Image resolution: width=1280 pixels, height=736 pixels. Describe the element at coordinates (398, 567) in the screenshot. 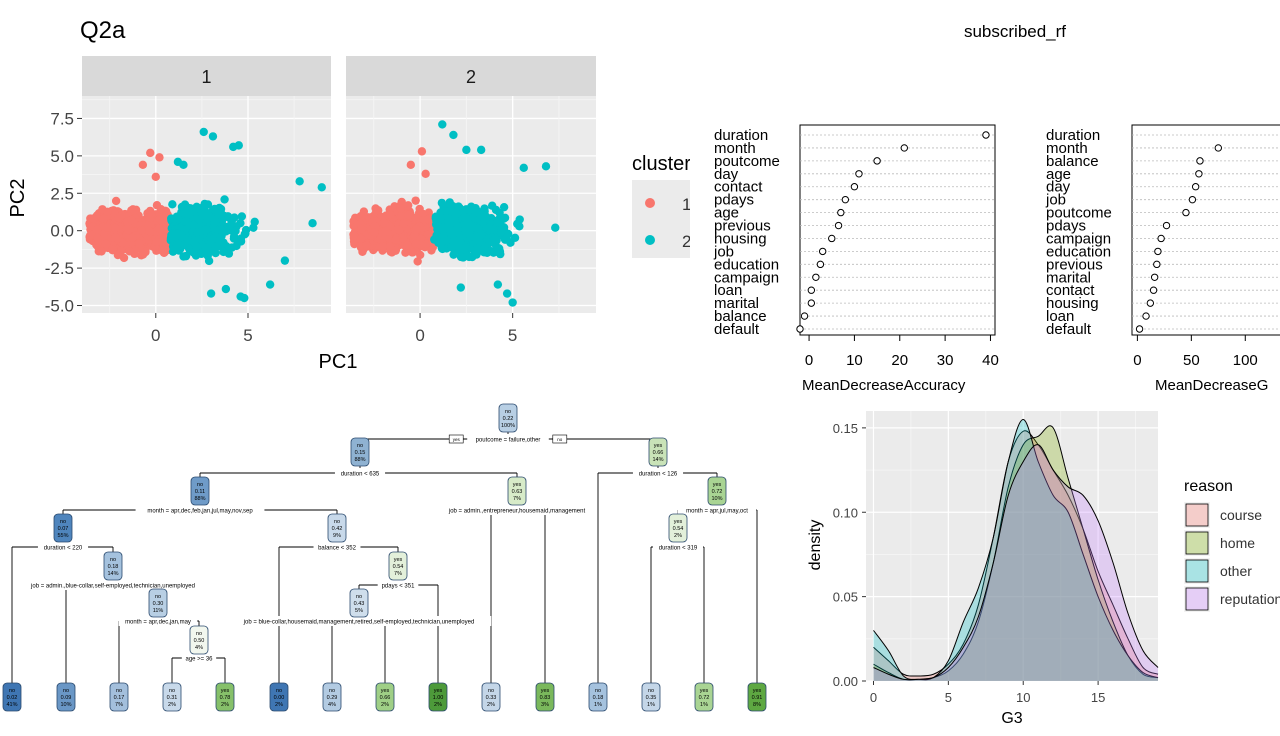

I see `tree-node-prob: 0.54` at that location.